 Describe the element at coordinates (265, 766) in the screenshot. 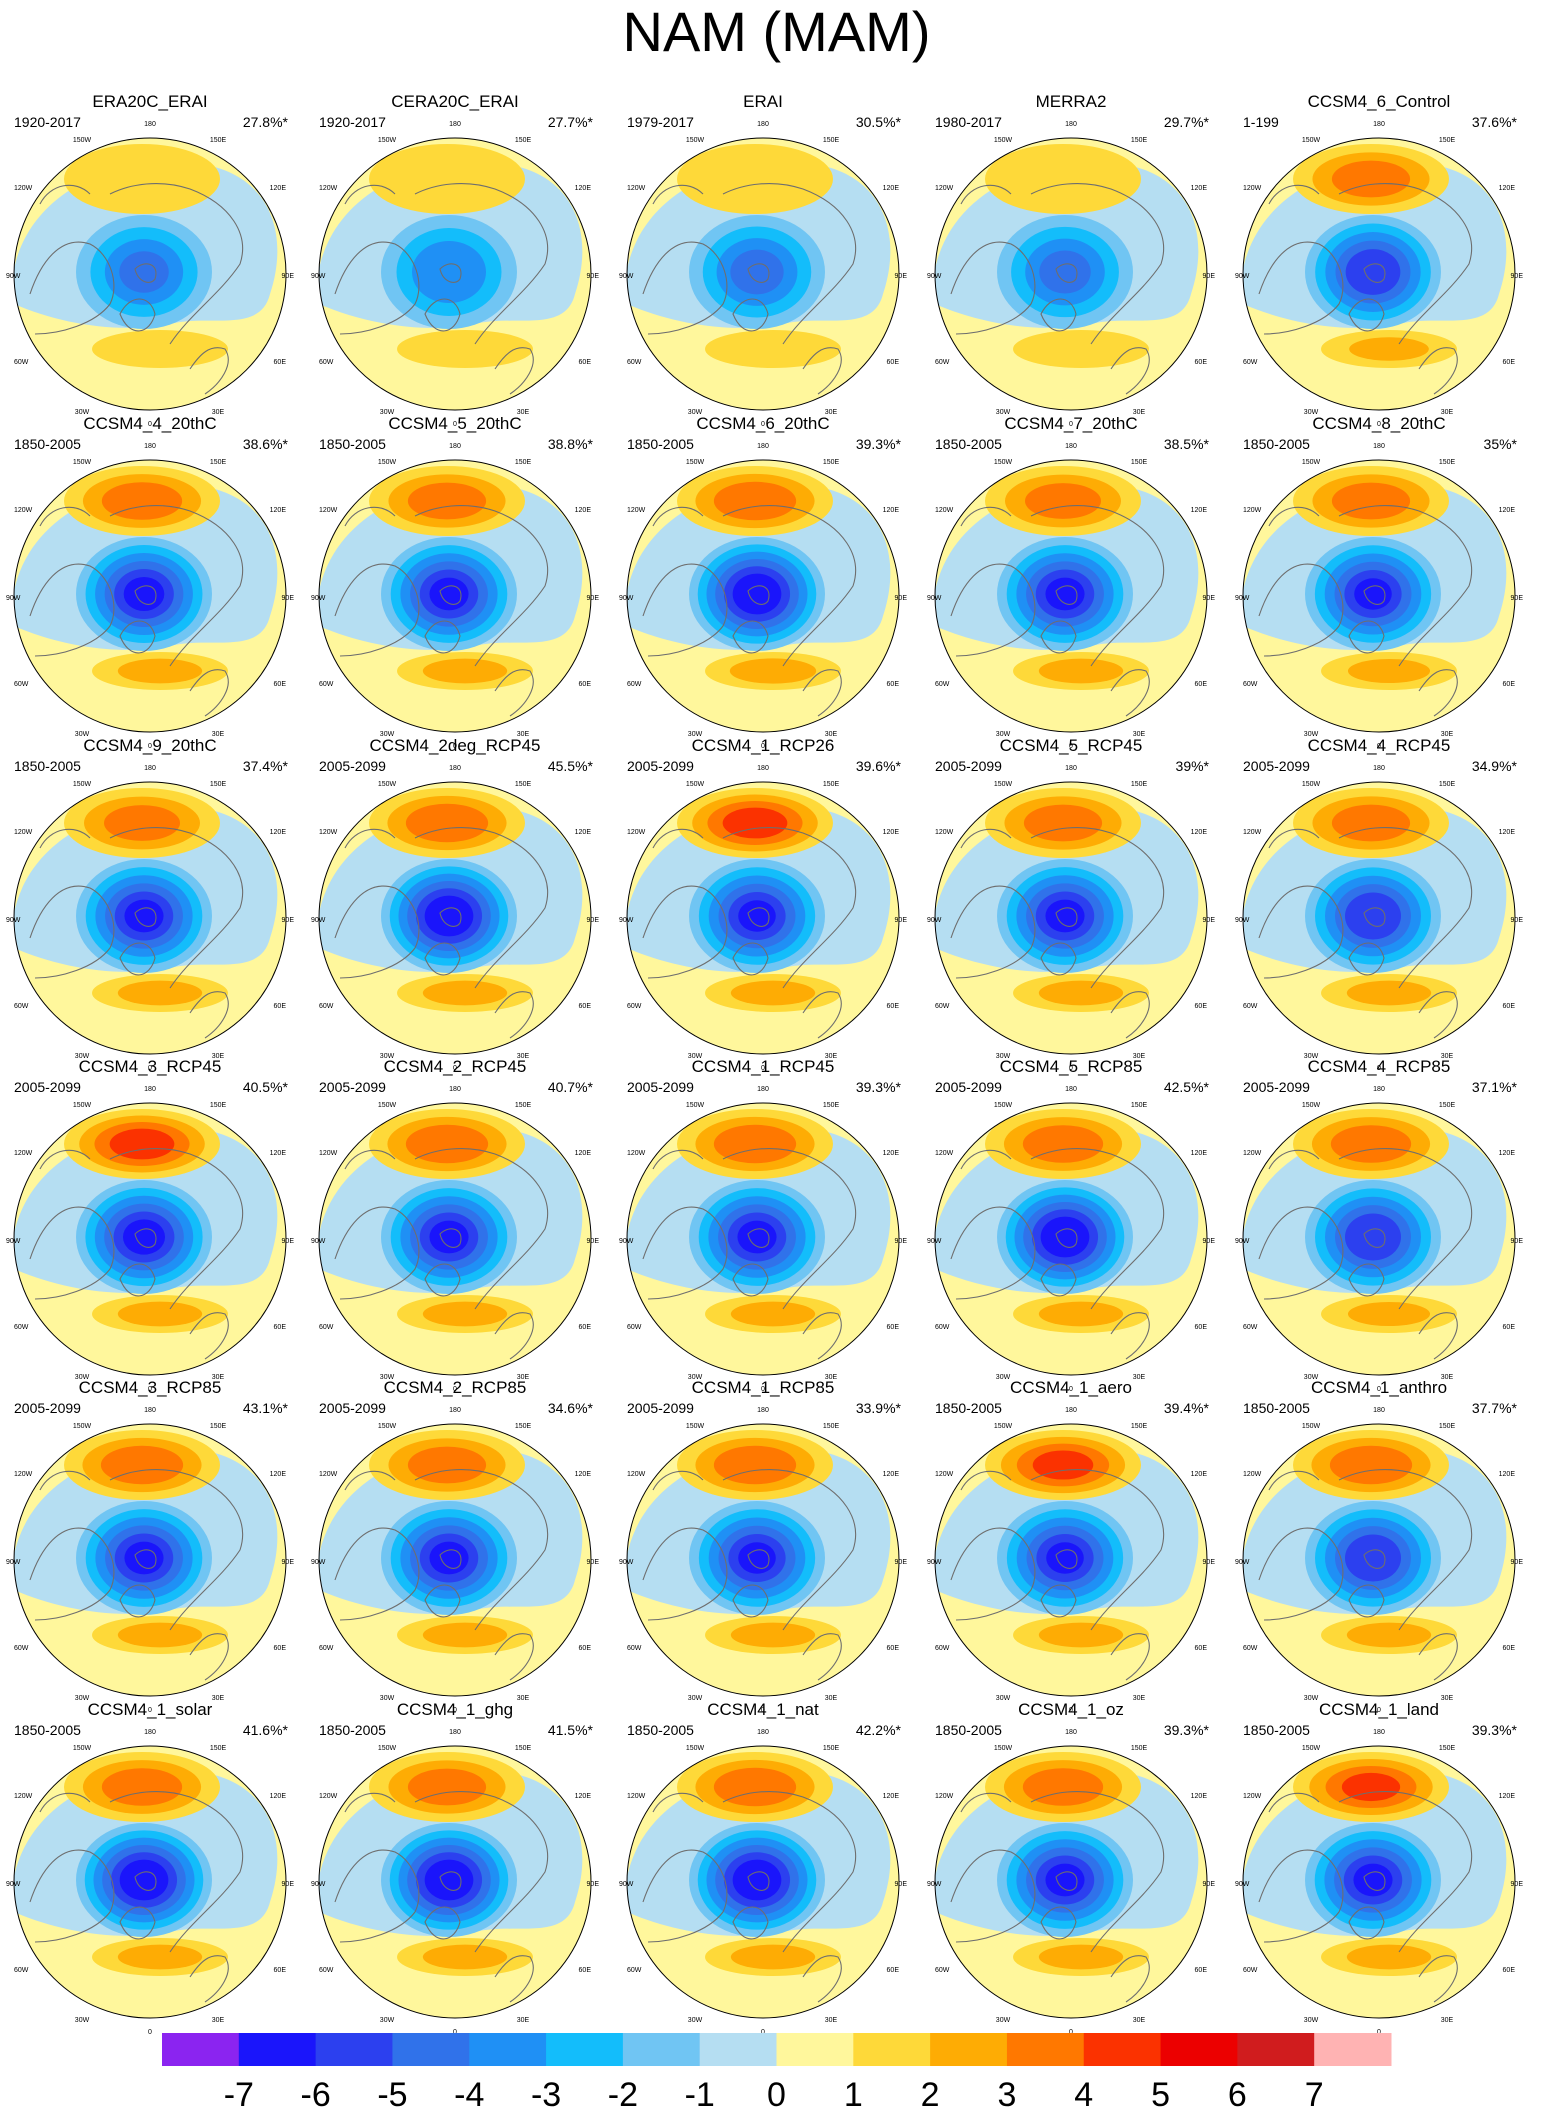

I see `panel-variance-explained: 37.4%*` at that location.